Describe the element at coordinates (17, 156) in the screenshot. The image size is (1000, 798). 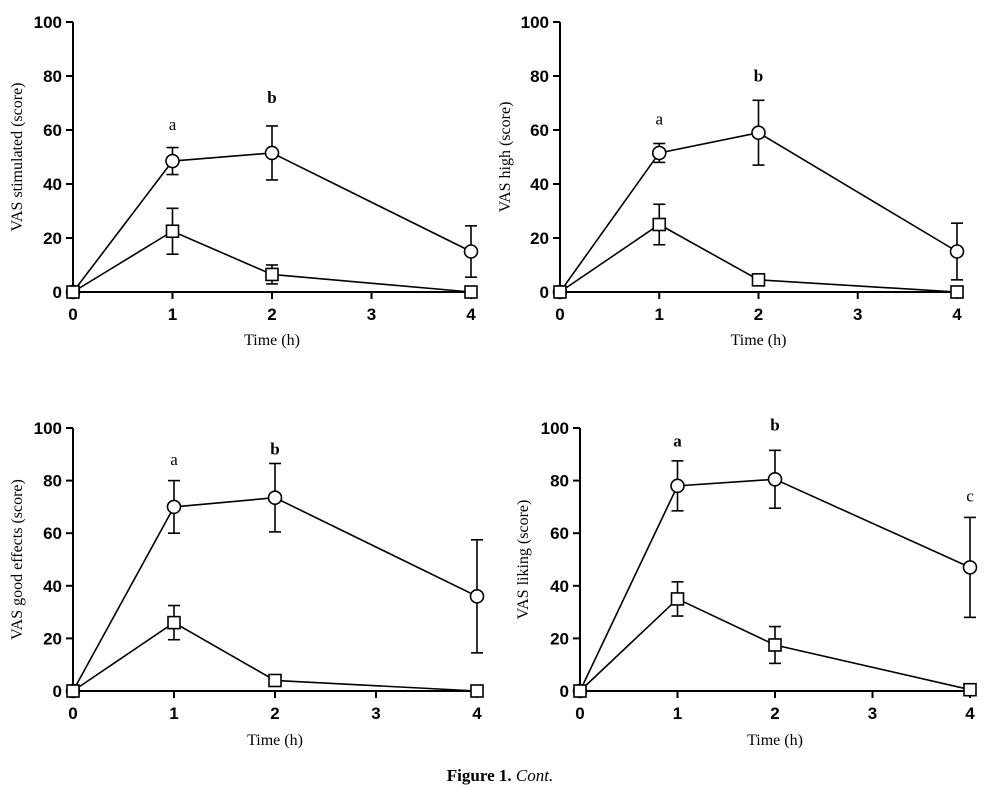
I see `y-axis-label: VAS stimulated (score)` at that location.